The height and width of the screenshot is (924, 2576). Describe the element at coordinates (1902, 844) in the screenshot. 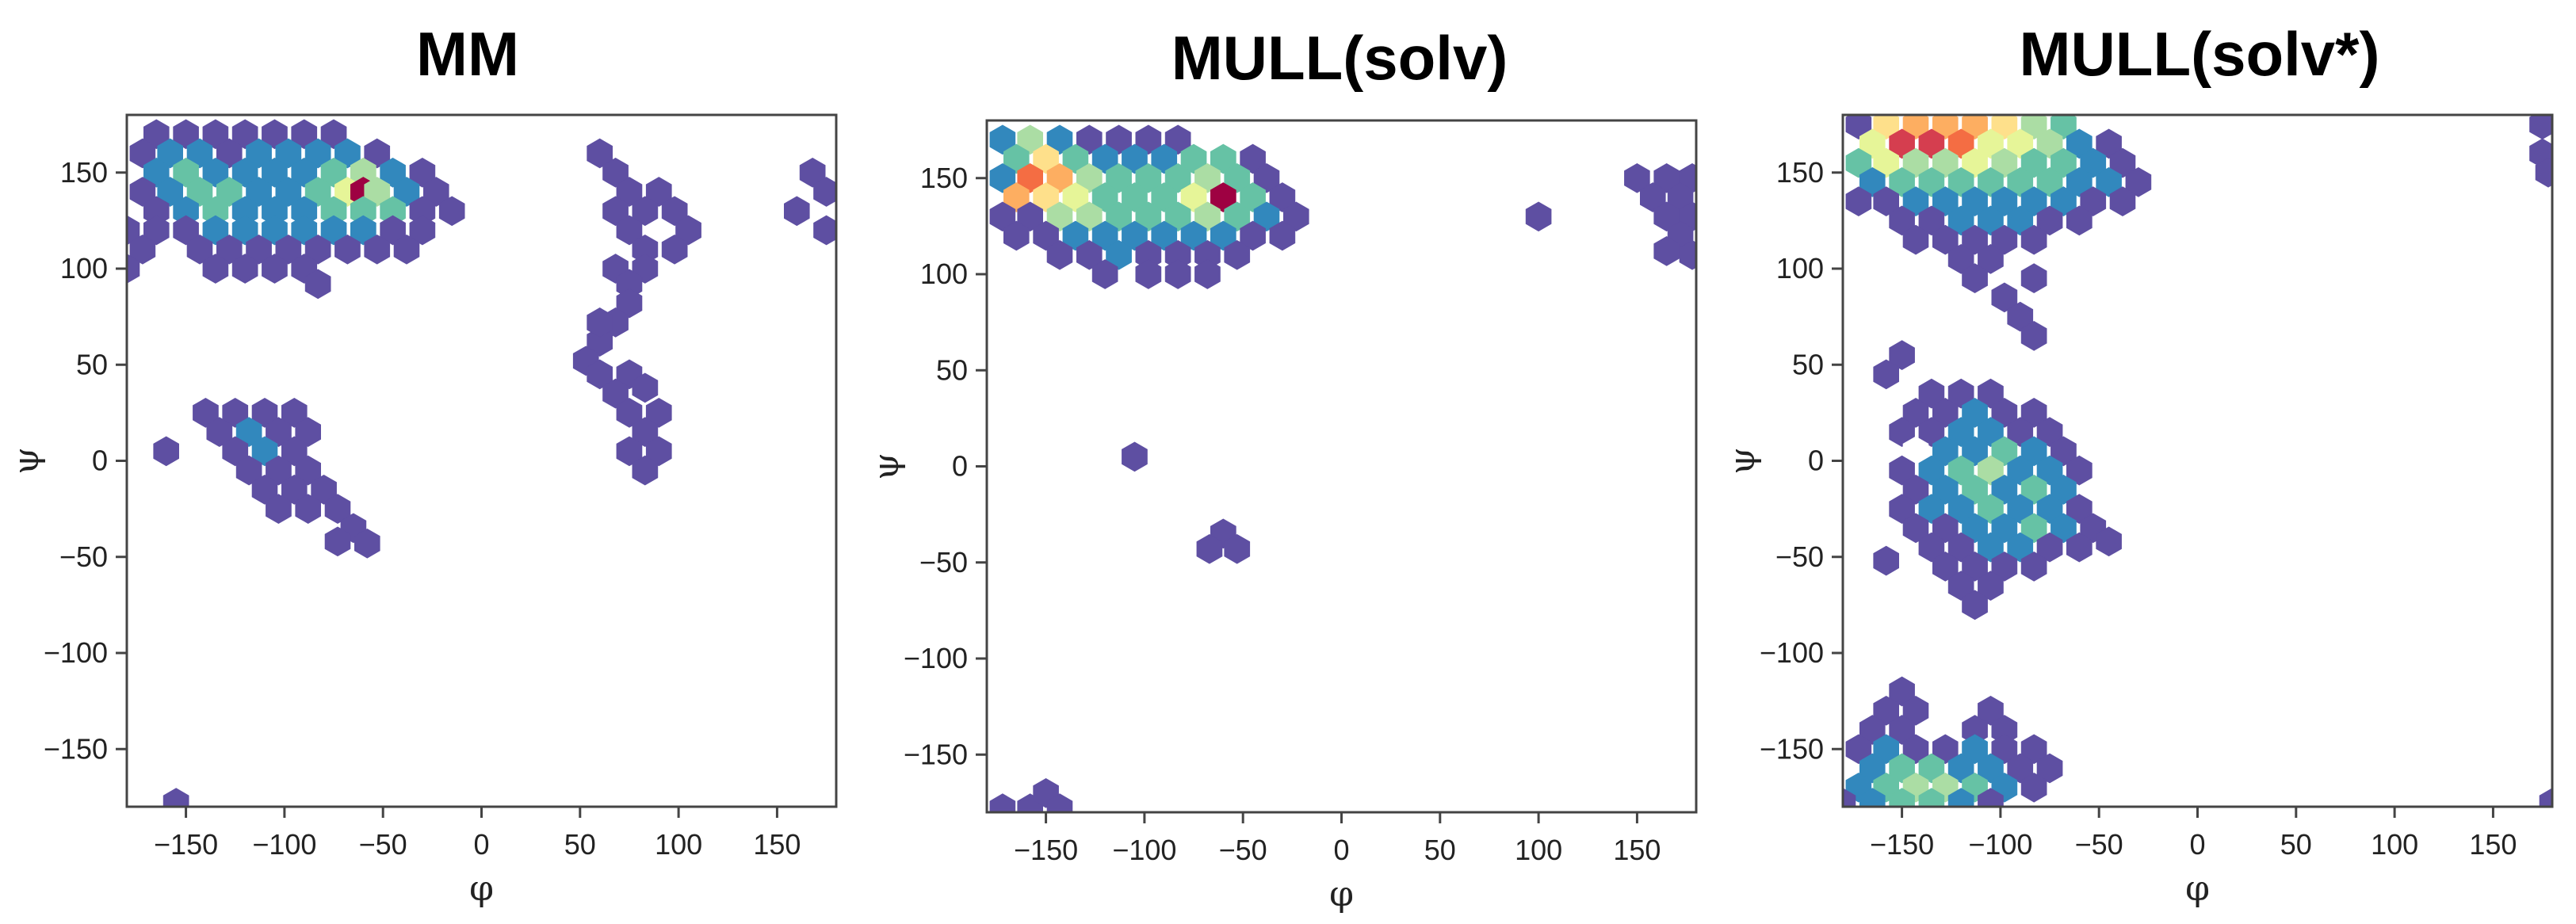

I see `x-tick-label: −150` at that location.